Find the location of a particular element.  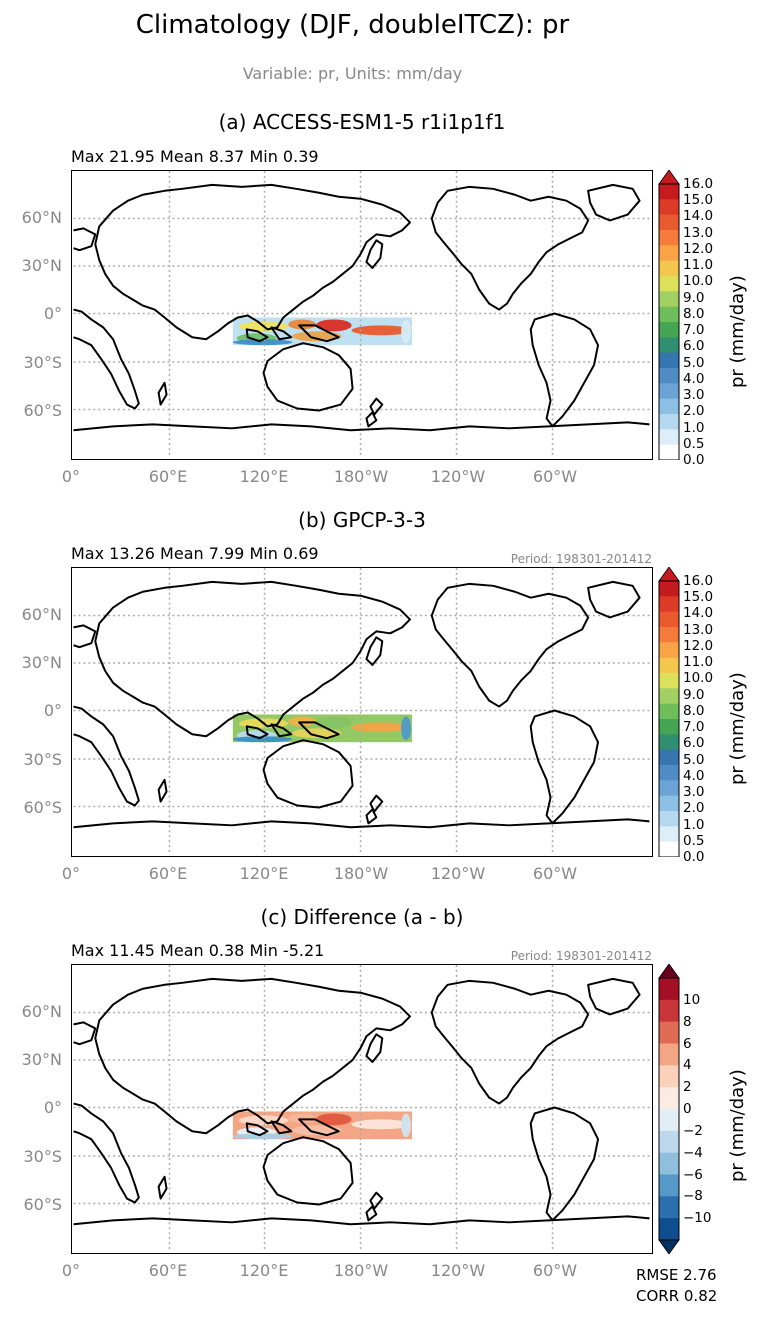

colorbar-tick-label: 0.0 is located at coordinates (694, 857).